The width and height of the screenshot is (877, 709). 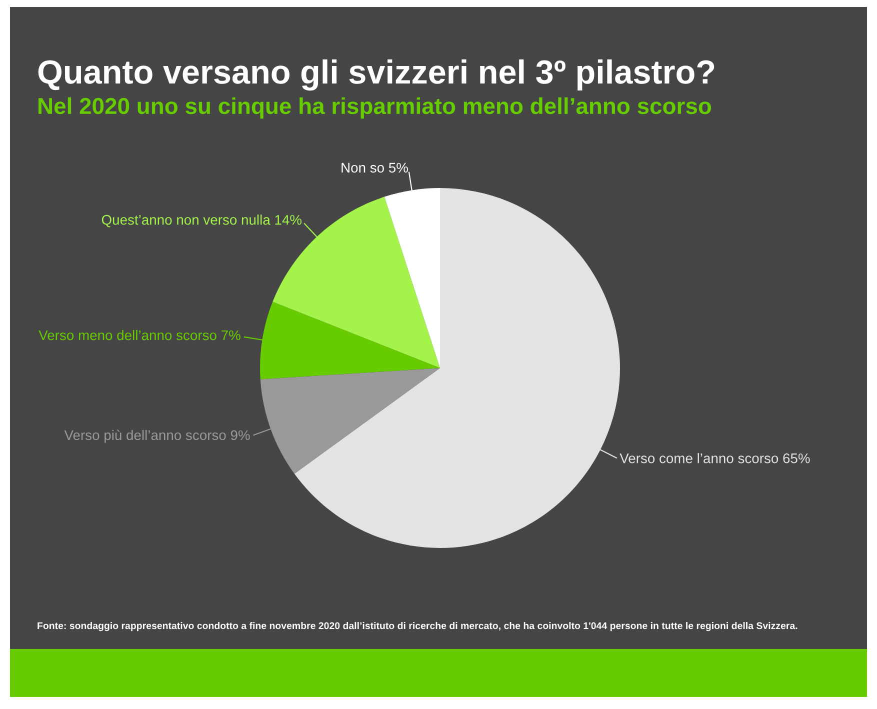 I want to click on slice-label: Quest’anno non verso nulla 14%, so click(x=202, y=221).